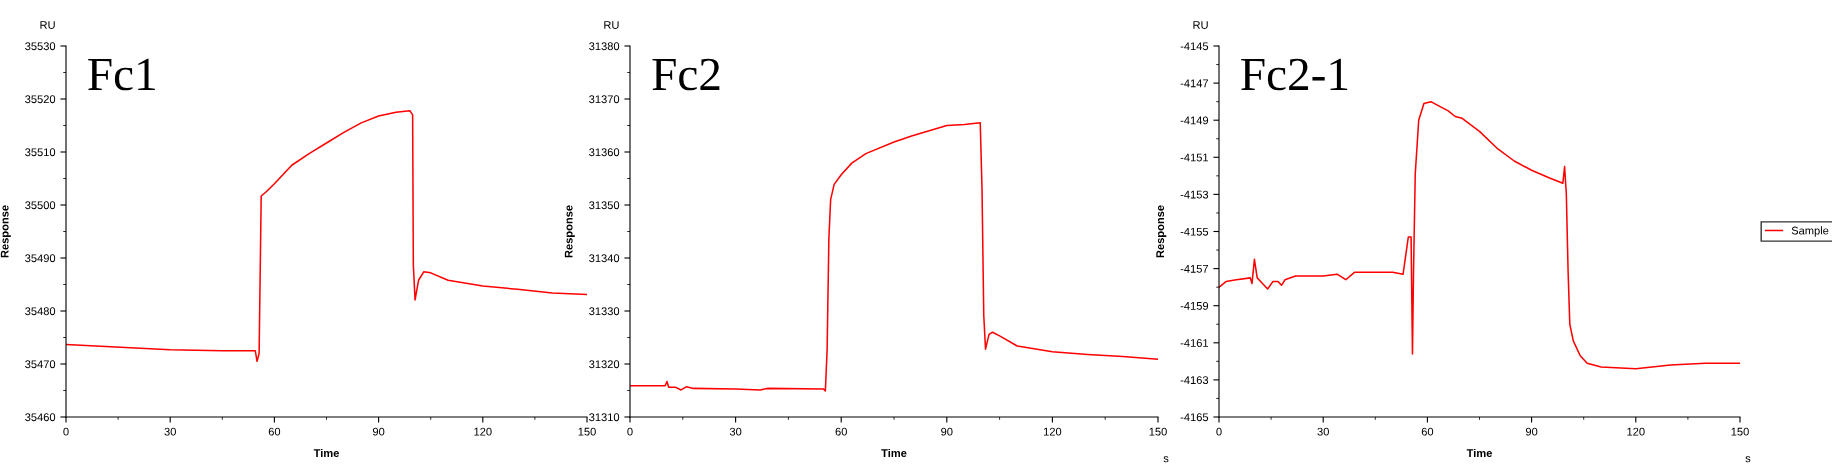 The height and width of the screenshot is (470, 1832). I want to click on y-tick-label: 31350, so click(604, 205).